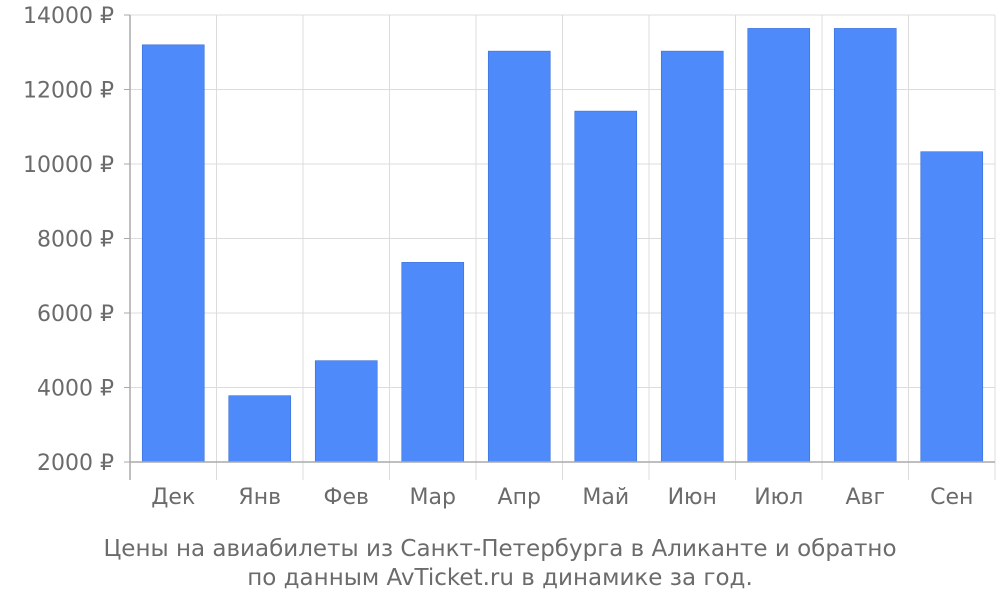 This screenshot has height=600, width=1000. Describe the element at coordinates (75, 314) in the screenshot. I see `y-tick-label: 6000 ₽` at that location.